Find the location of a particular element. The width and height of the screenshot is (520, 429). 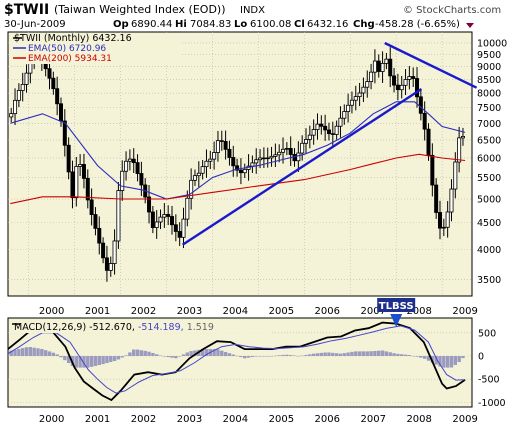

x-tick-label: 2004 is located at coordinates (235, 419).